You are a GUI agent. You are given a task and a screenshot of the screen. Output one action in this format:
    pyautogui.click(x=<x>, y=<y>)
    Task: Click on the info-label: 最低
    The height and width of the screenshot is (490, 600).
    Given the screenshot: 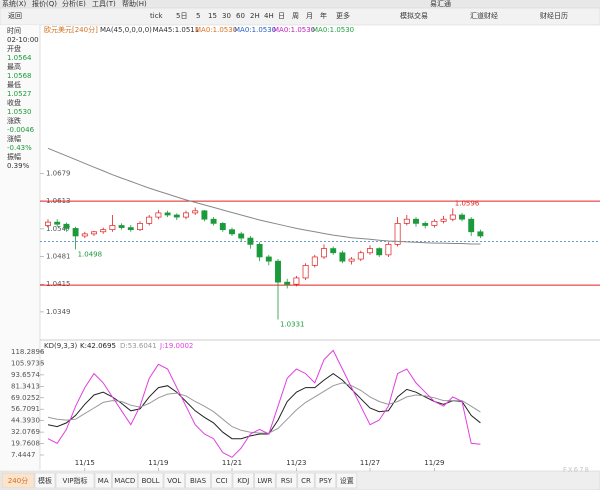 What is the action you would take?
    pyautogui.click(x=14, y=84)
    